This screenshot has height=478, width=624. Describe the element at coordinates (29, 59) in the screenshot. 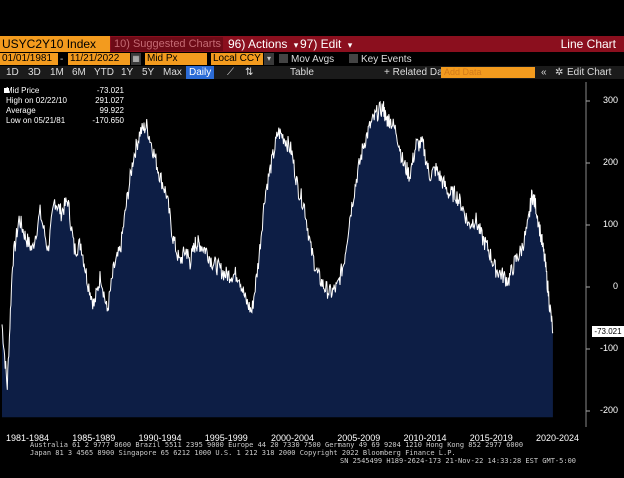

I see `start-date-field: 01/01/1981` at that location.